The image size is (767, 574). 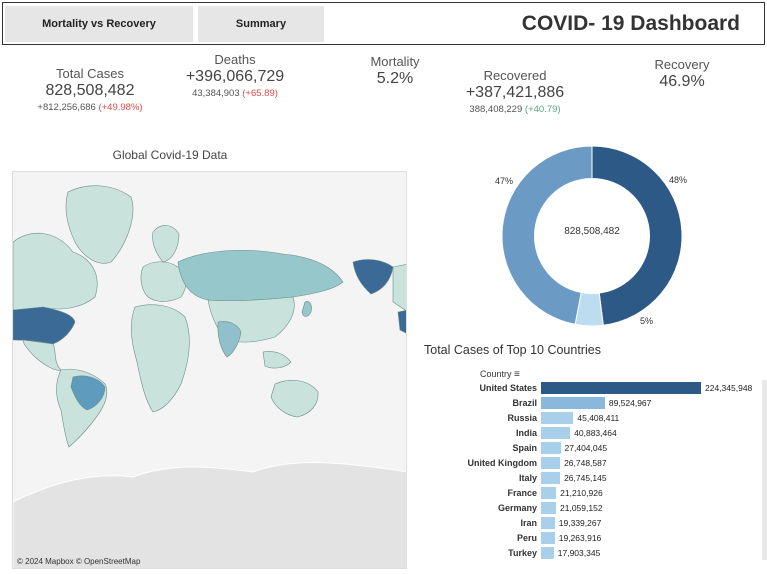 What do you see at coordinates (229, 339) in the screenshot?
I see `landmass-india` at bounding box center [229, 339].